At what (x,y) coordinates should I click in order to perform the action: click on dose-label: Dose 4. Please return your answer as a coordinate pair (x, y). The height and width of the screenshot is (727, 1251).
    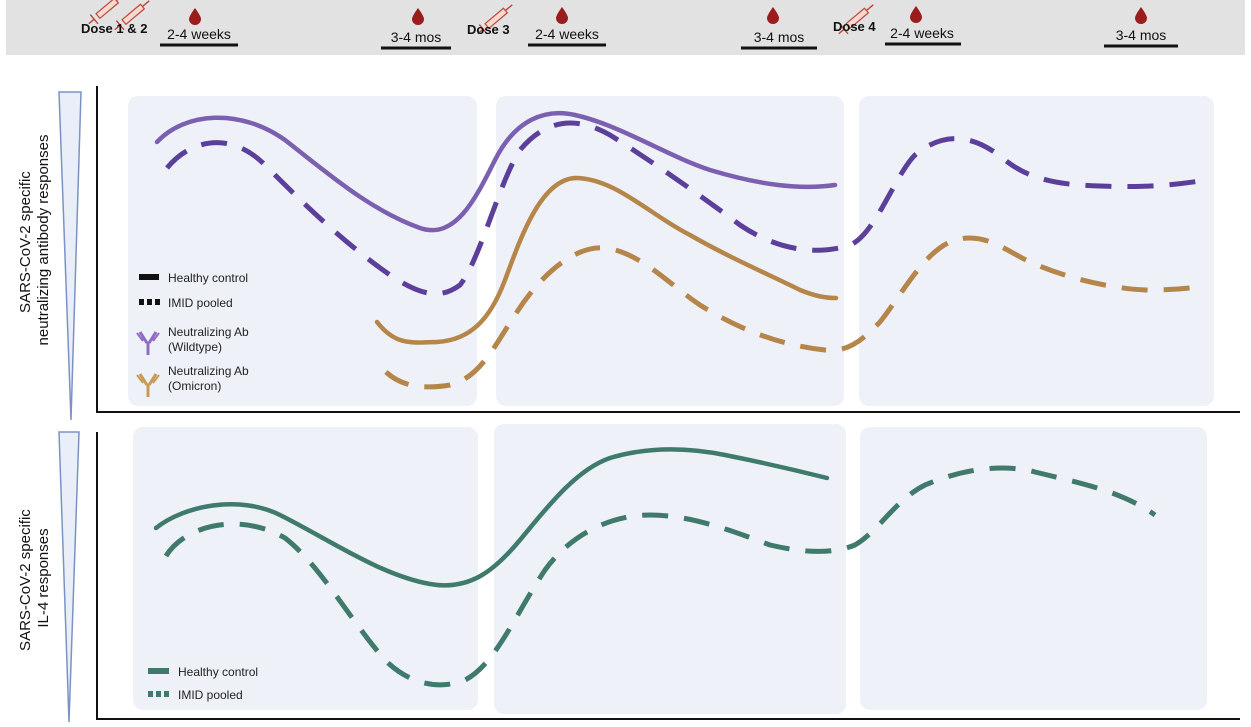
    Looking at the image, I should click on (854, 26).